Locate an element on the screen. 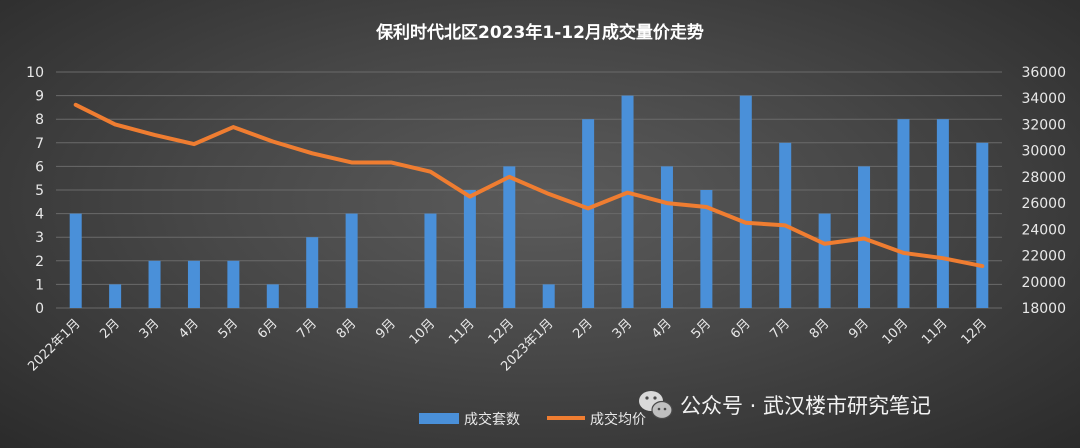 Image resolution: width=1080 pixels, height=448 pixels. y-left-tick-label: 1 is located at coordinates (39, 285).